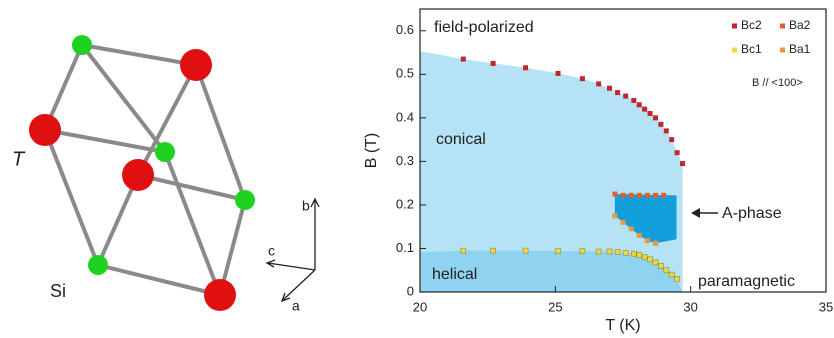 This screenshot has width=834, height=338. What do you see at coordinates (306, 206) in the screenshot?
I see `axis-letter: b` at bounding box center [306, 206].